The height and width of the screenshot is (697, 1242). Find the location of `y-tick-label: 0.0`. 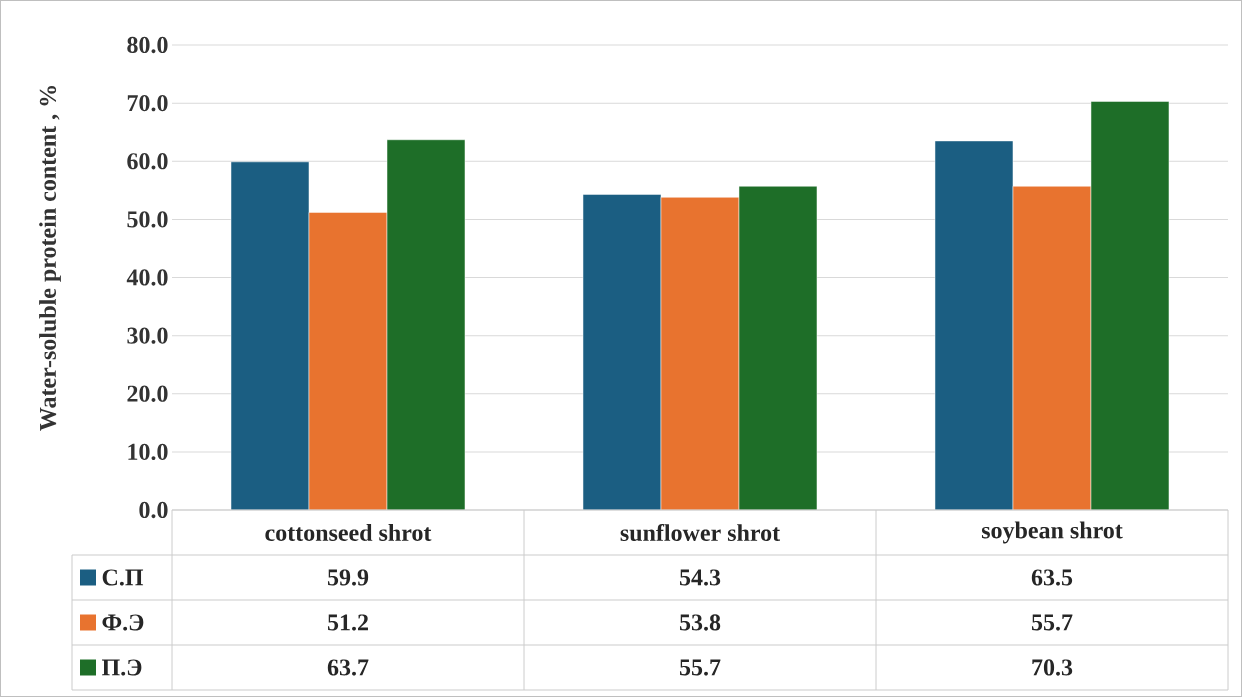

y-tick-label: 0.0 is located at coordinates (153, 510).